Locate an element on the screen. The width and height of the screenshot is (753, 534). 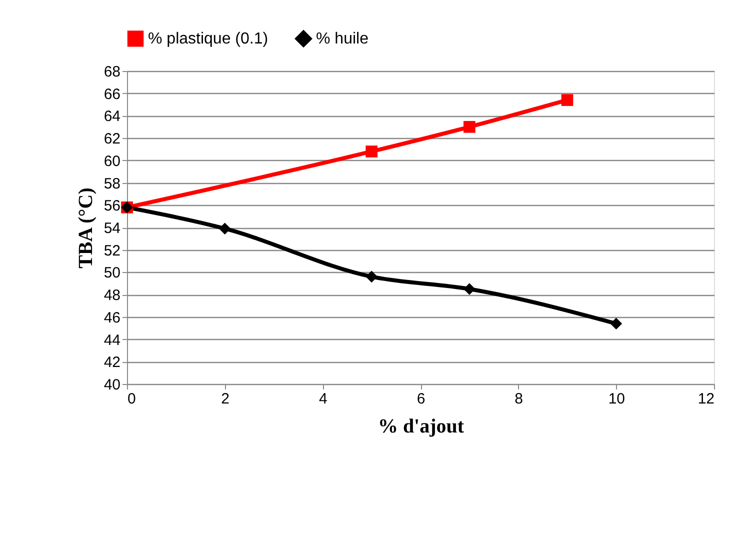
legend-label: % plastique (0.1) is located at coordinates (208, 39).